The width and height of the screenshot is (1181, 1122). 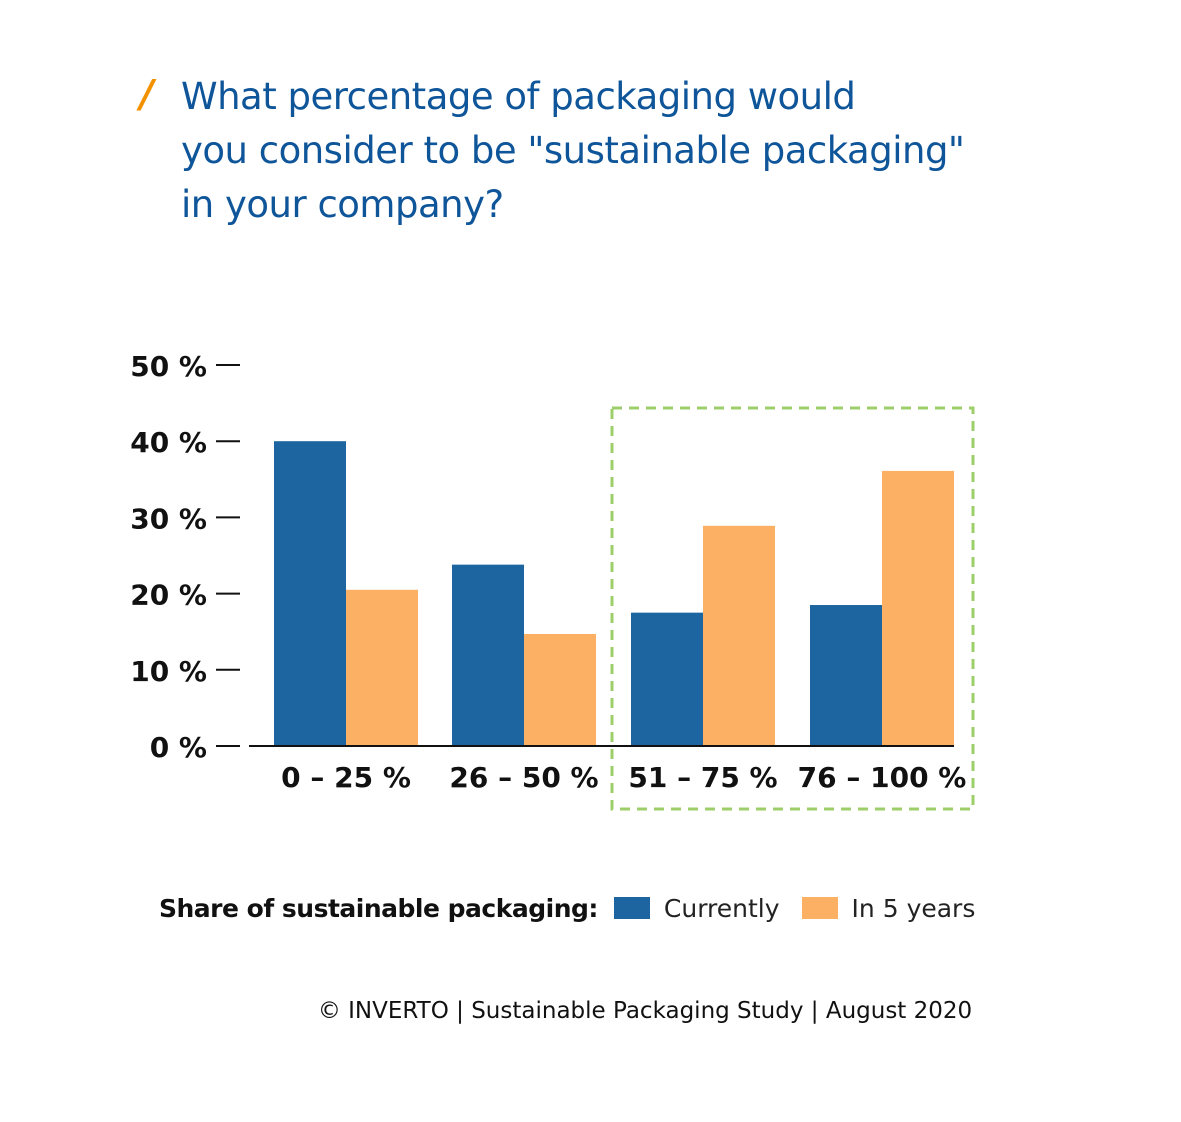 I want to click on y-tick-label: 0 %, so click(x=178, y=747).